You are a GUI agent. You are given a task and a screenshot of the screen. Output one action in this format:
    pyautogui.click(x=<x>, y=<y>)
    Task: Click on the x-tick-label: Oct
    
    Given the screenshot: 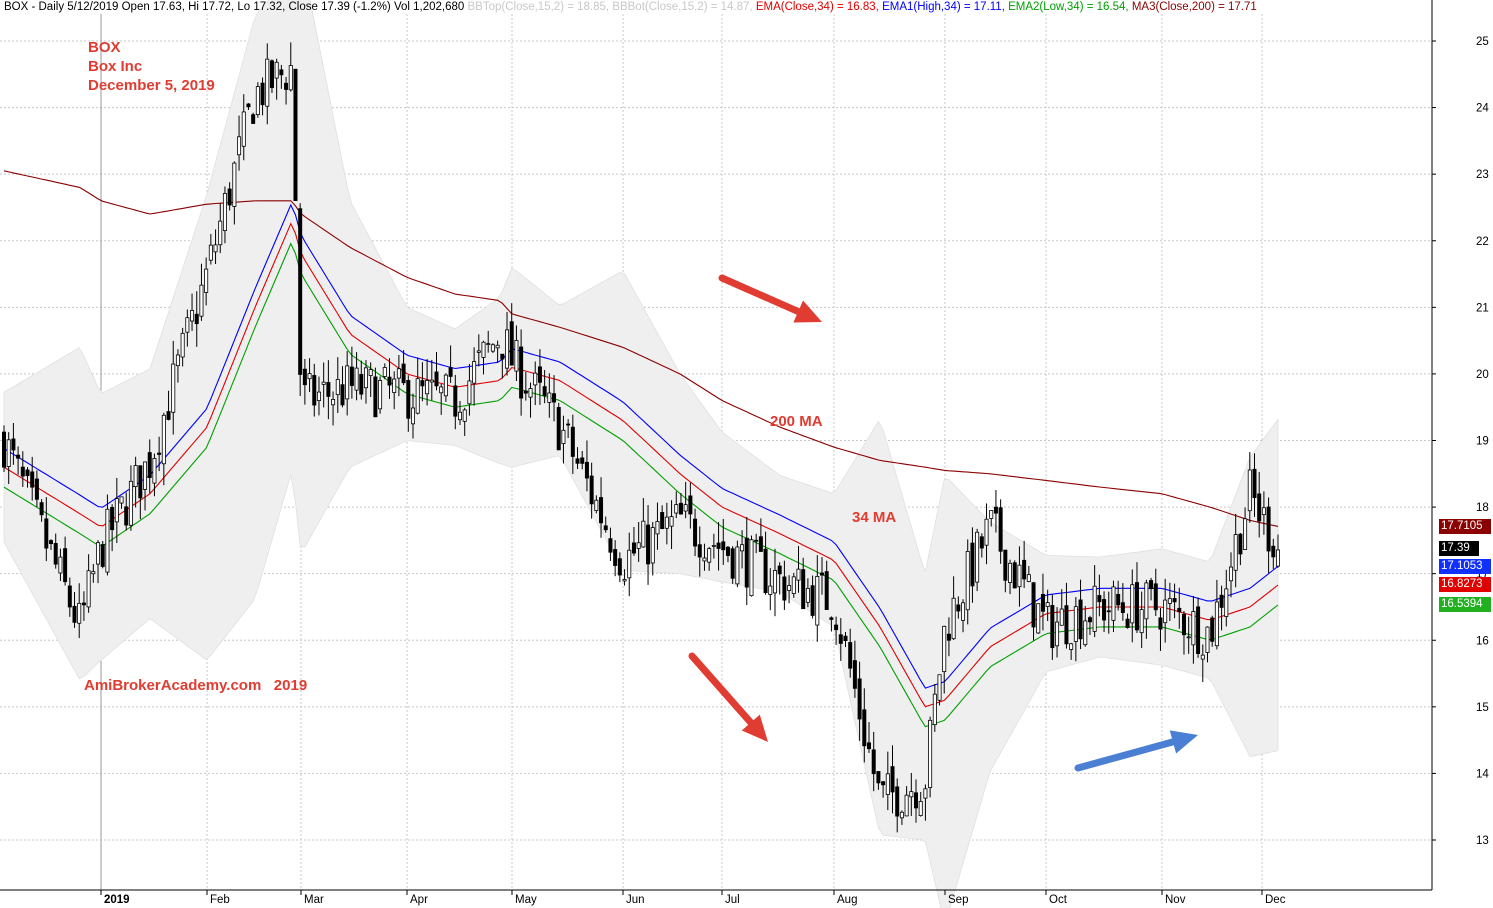 What is the action you would take?
    pyautogui.click(x=1058, y=900)
    